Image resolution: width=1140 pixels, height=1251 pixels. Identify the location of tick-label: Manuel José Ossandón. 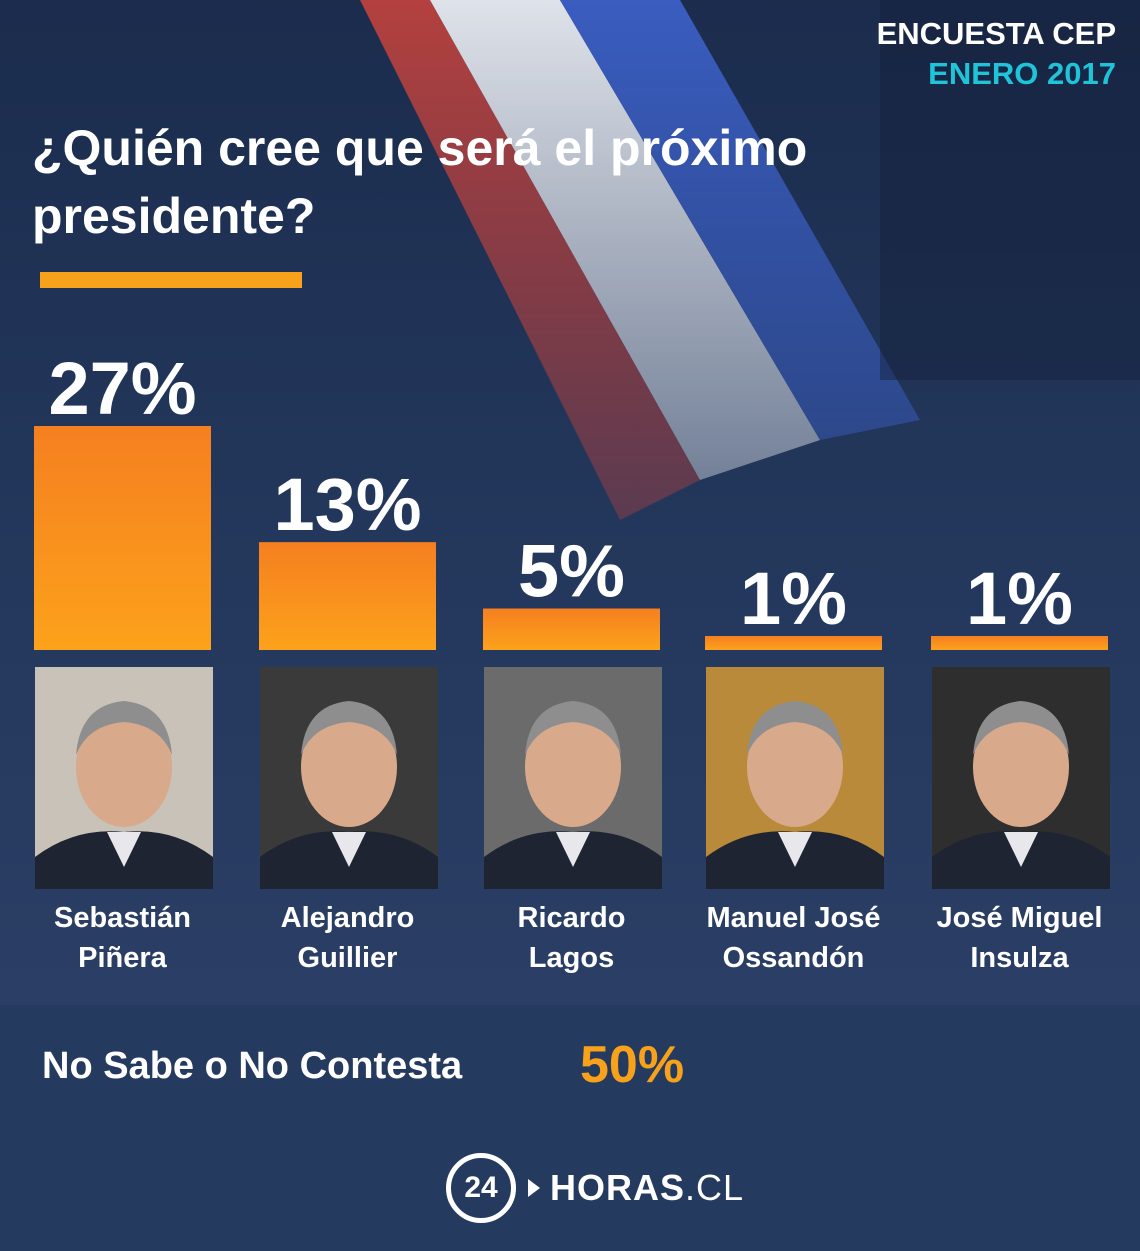
(794, 938).